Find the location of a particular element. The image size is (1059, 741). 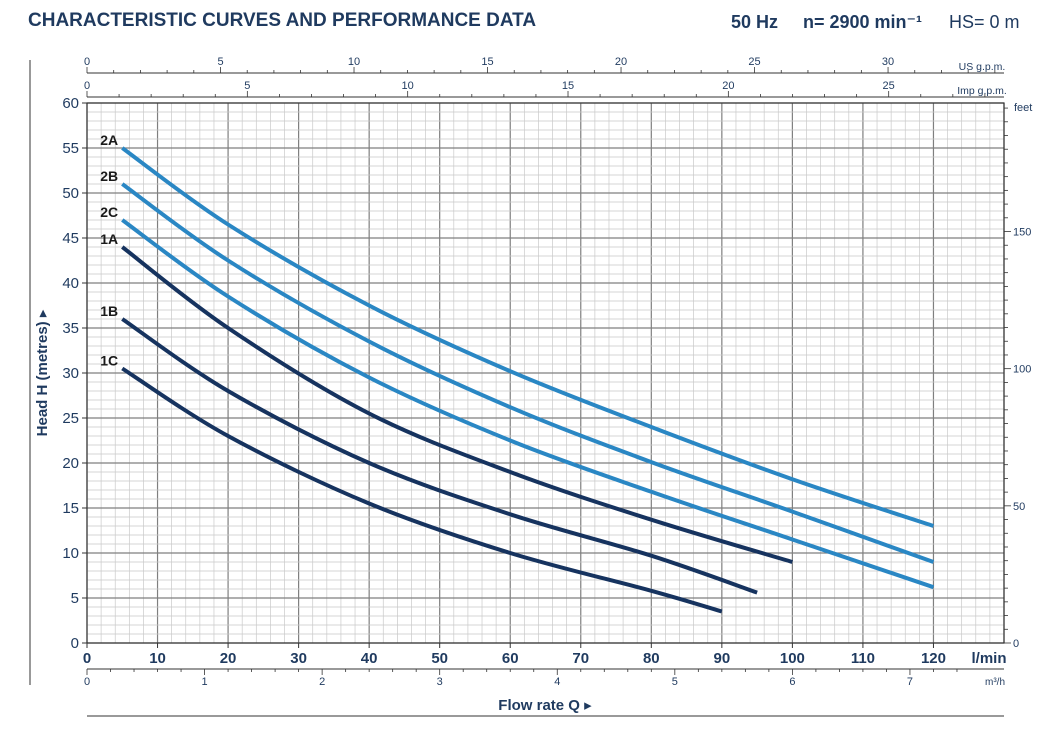

y-tick-label: 0 is located at coordinates (75, 643).